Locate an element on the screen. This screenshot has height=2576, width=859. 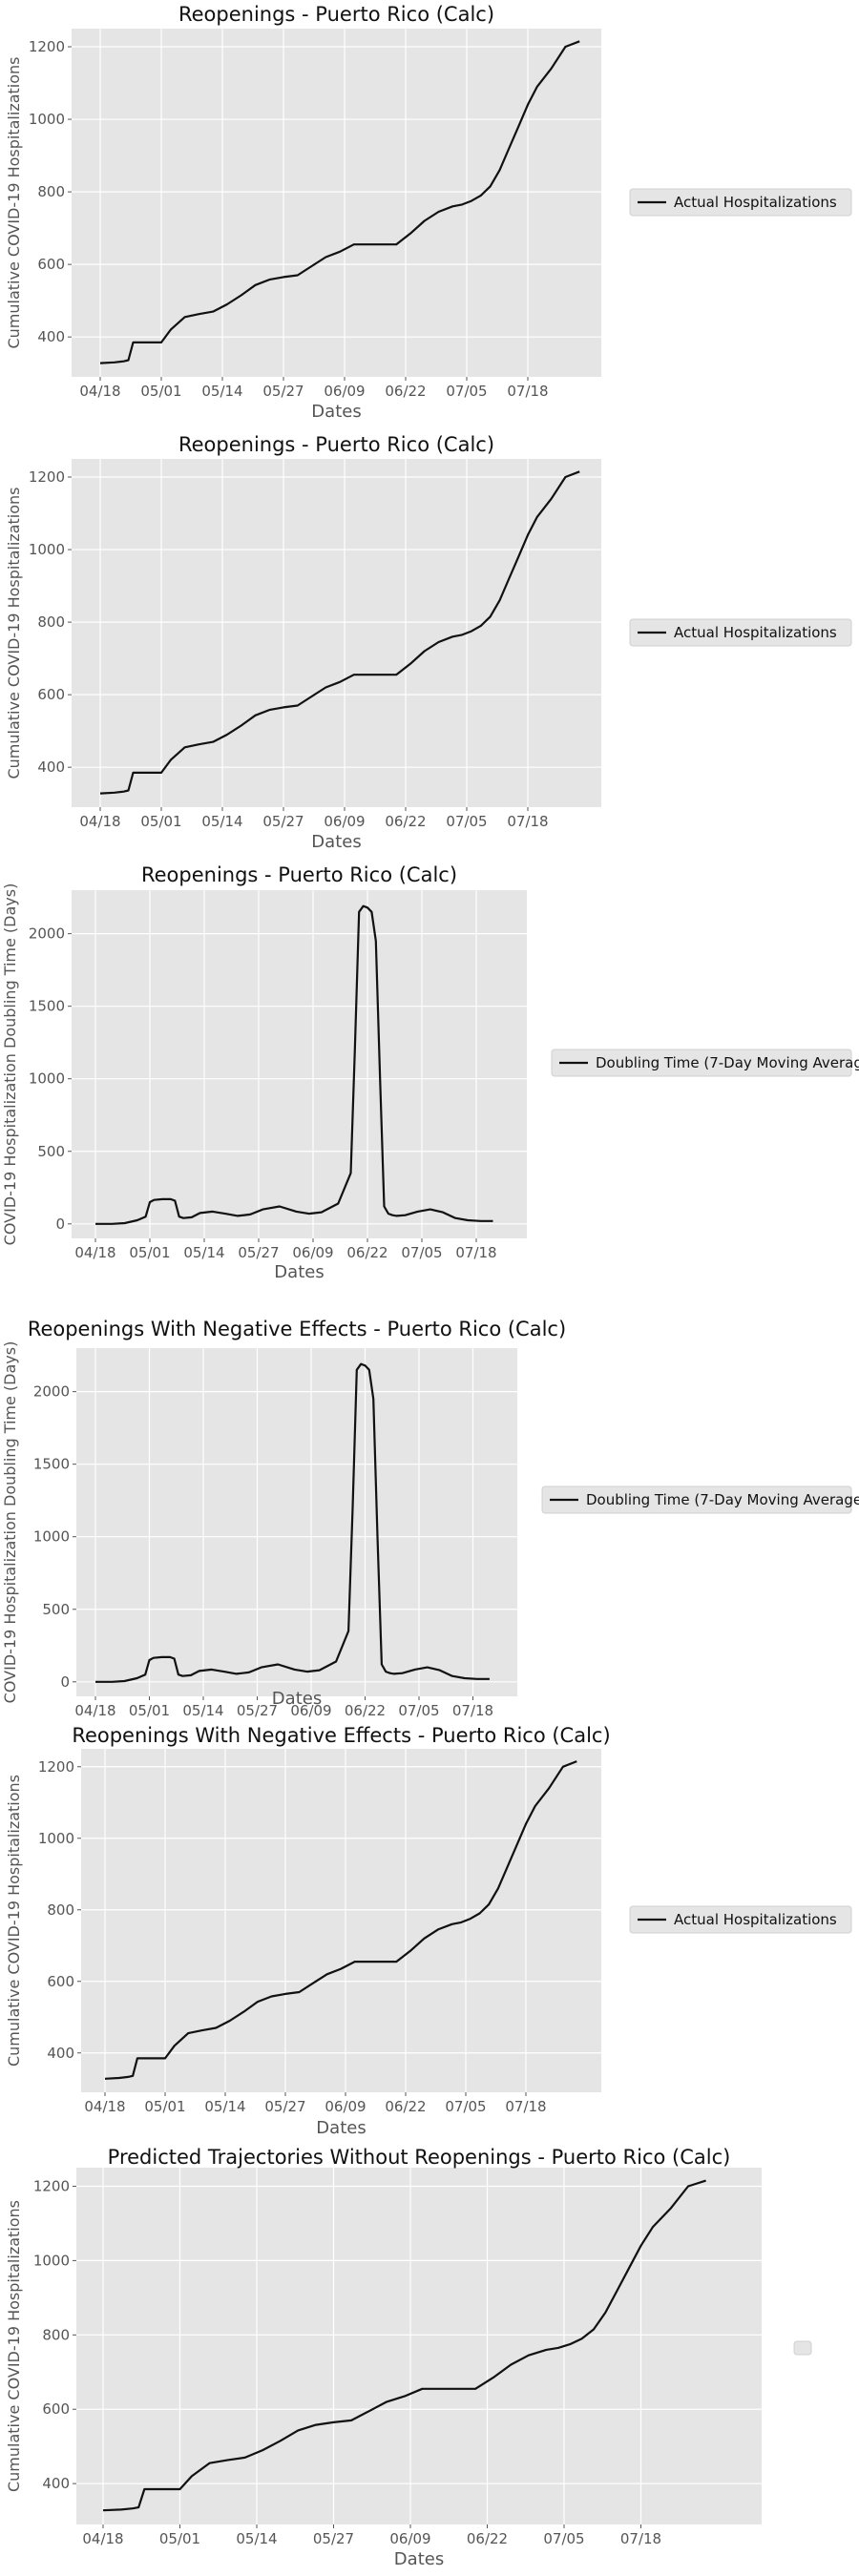
legend-label: Doubling Time (7-Day Moving Average) is located at coordinates (722, 1499).